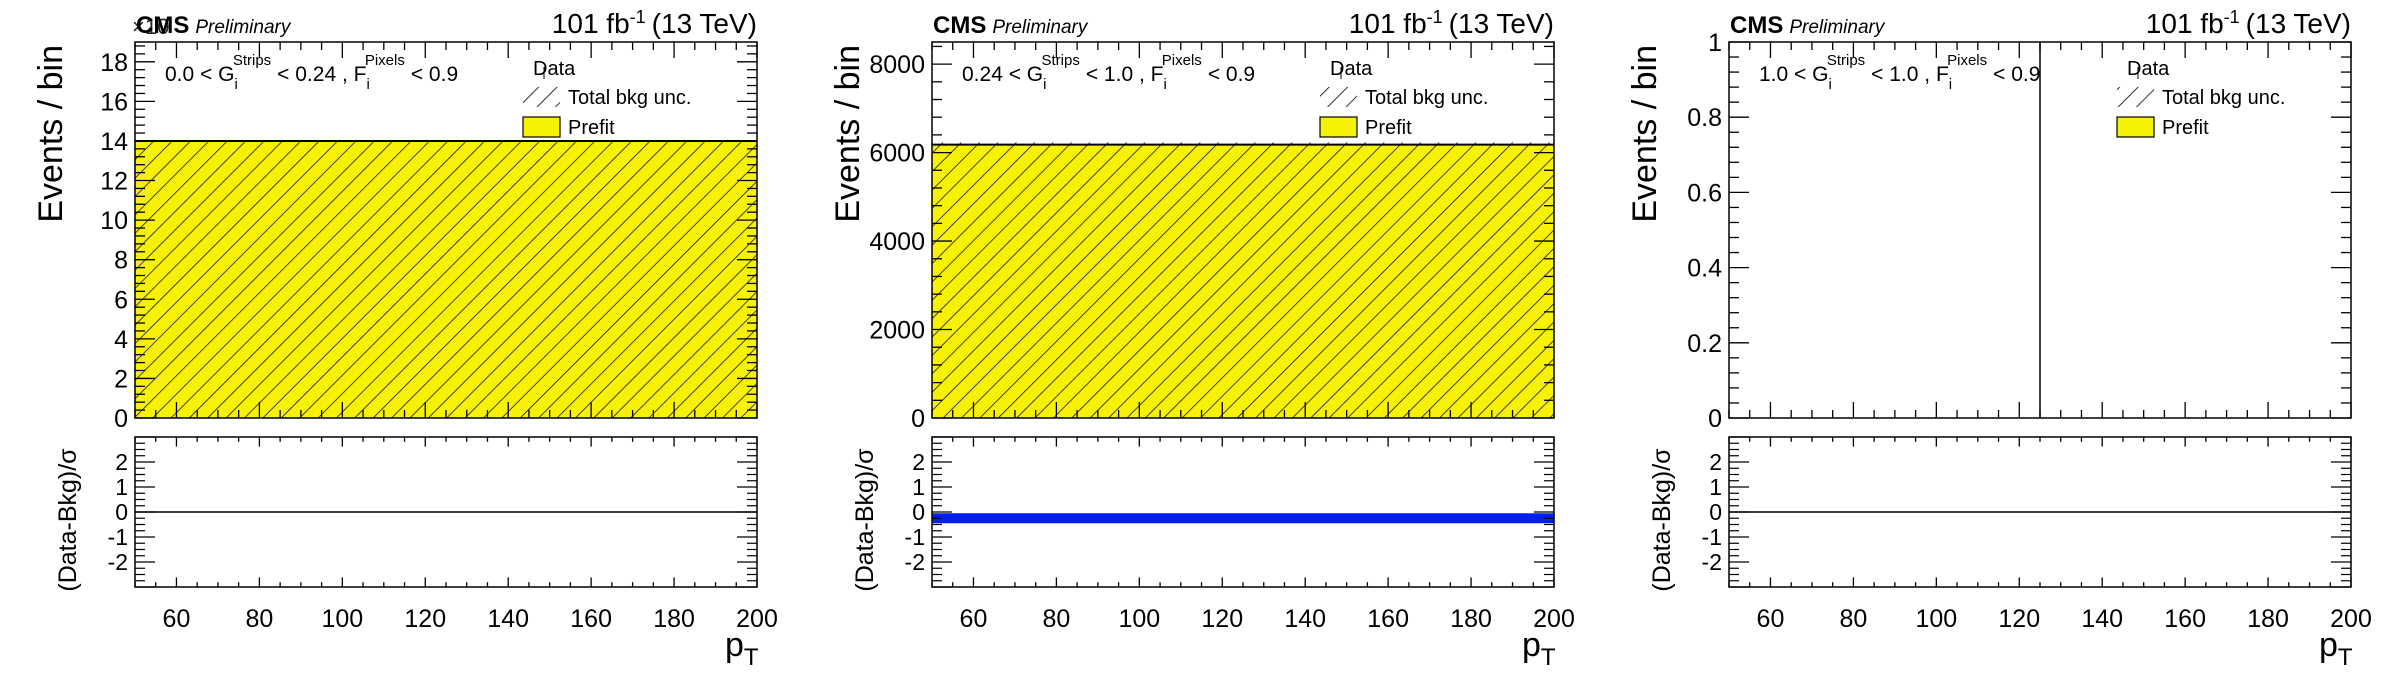 The height and width of the screenshot is (677, 2388). Describe the element at coordinates (897, 65) in the screenshot. I see `y-tick-label: 8000` at that location.